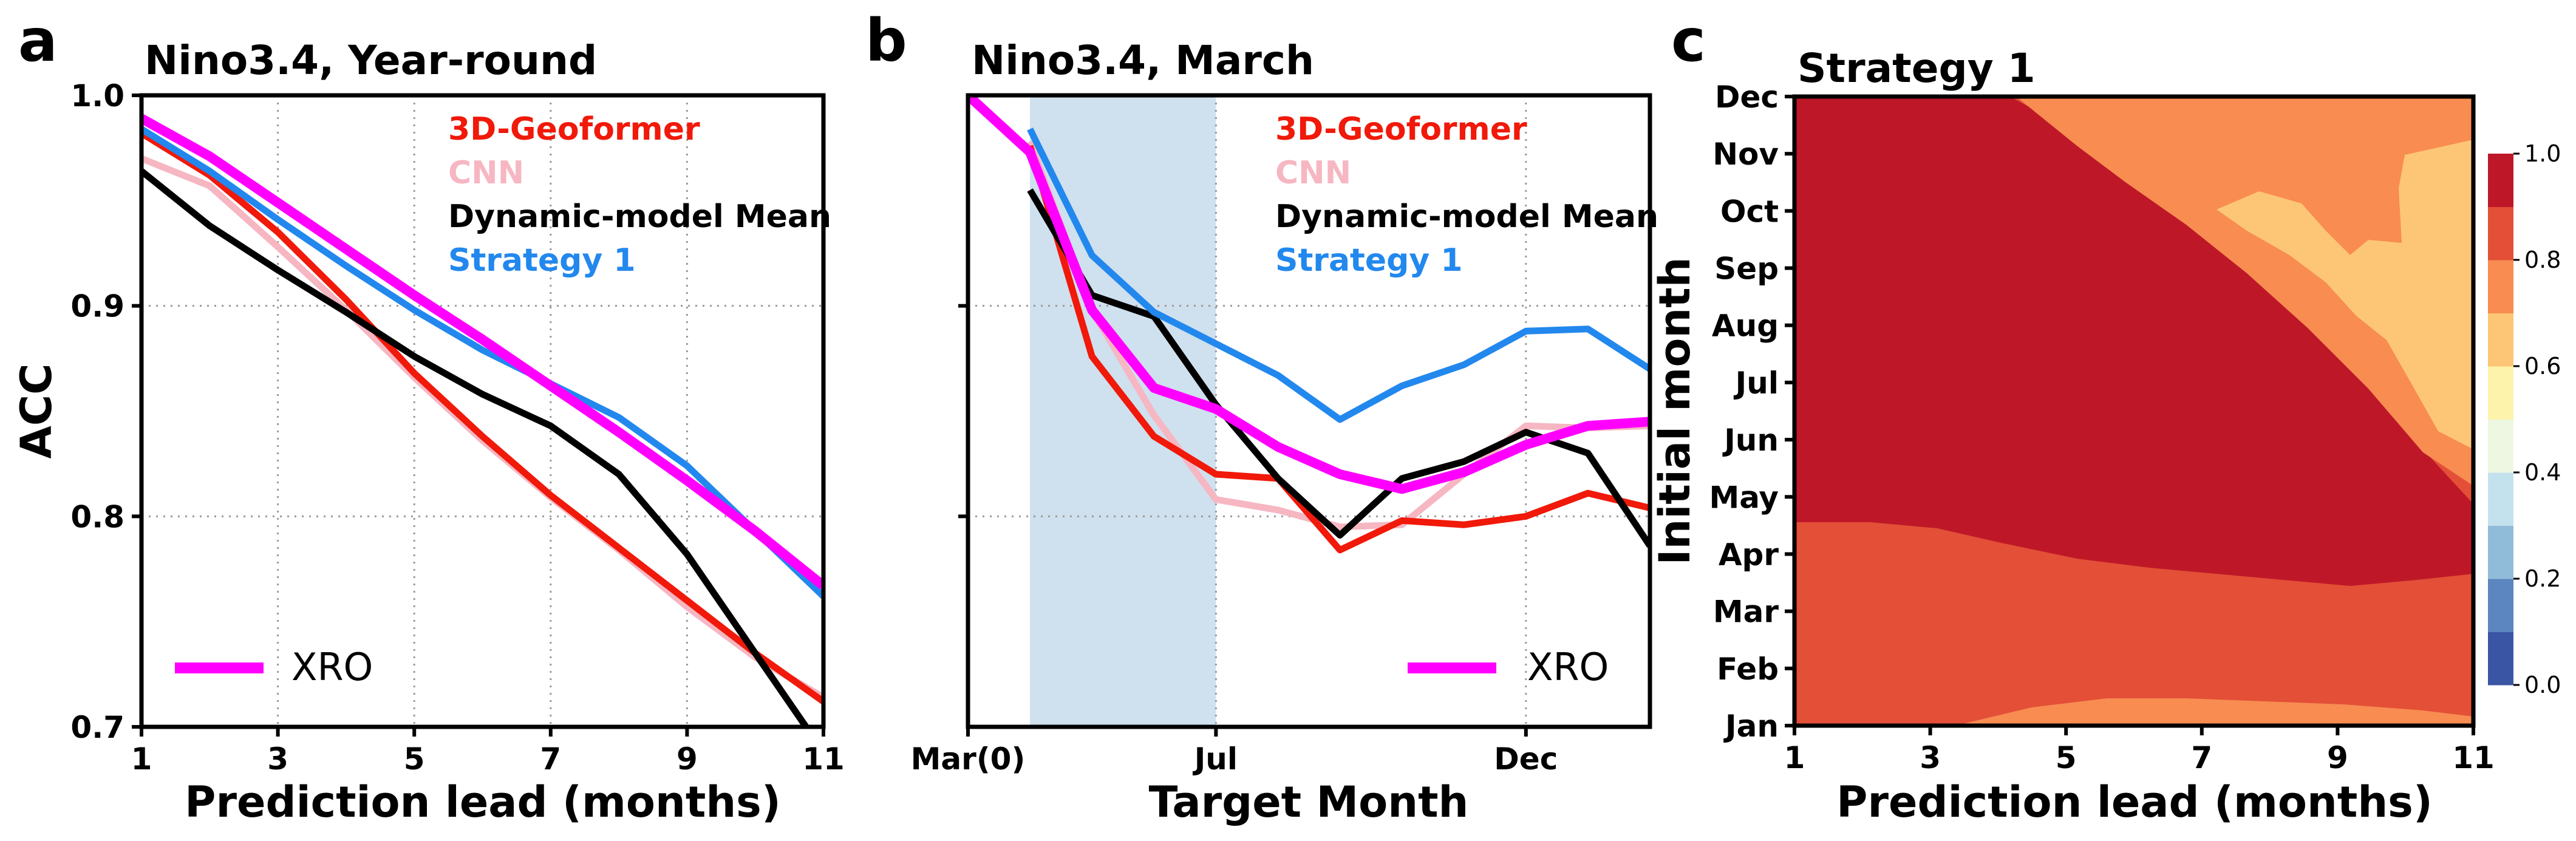 This screenshot has height=841, width=2576. Describe the element at coordinates (1749, 554) in the screenshot. I see `tick-label-y: Apr` at that location.